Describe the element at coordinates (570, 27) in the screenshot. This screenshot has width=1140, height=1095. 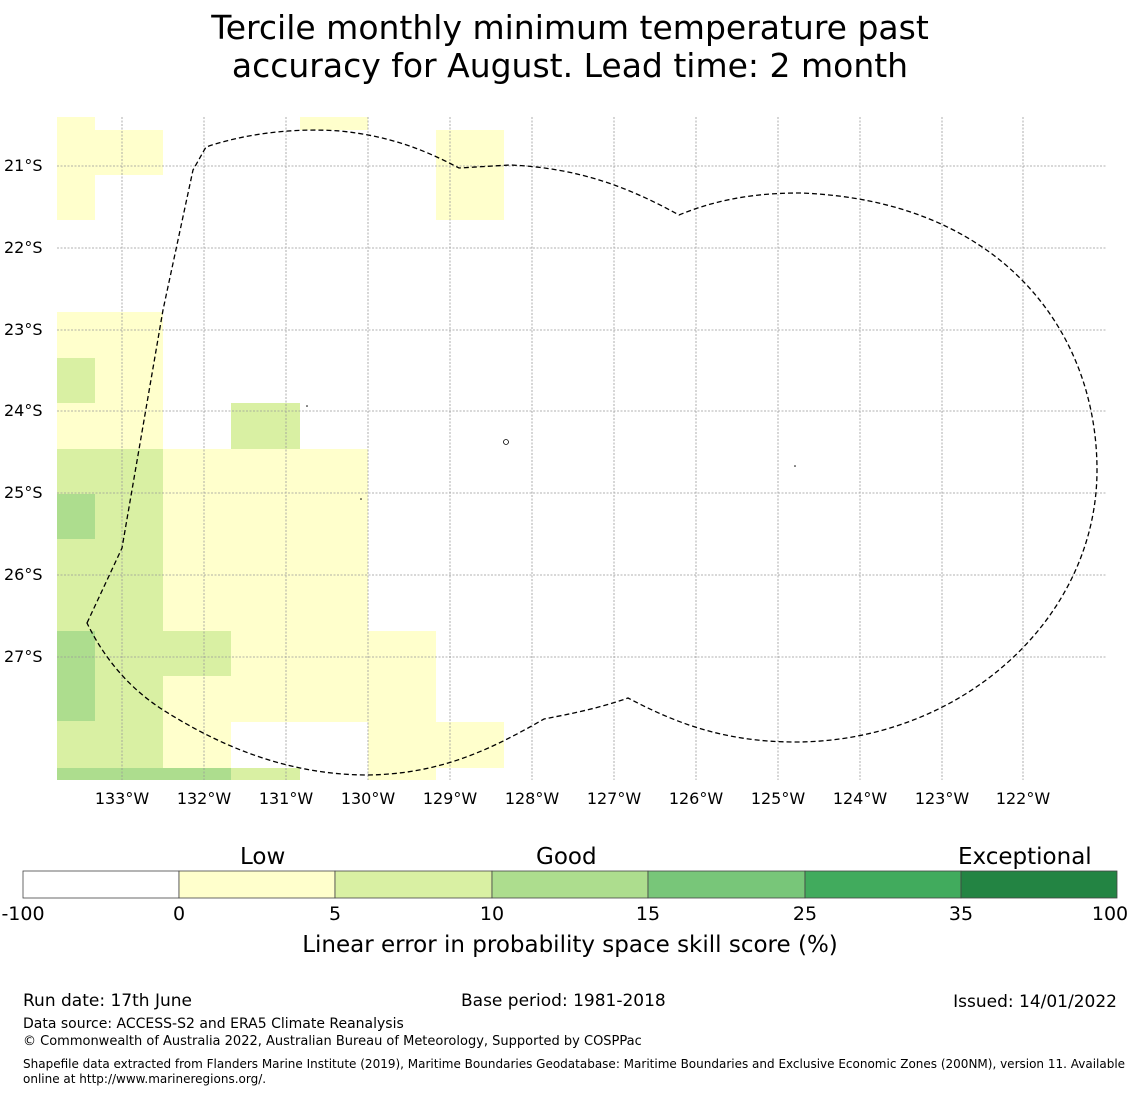
I see `map-title-line-1: Tercile monthly minimum temperature past` at that location.